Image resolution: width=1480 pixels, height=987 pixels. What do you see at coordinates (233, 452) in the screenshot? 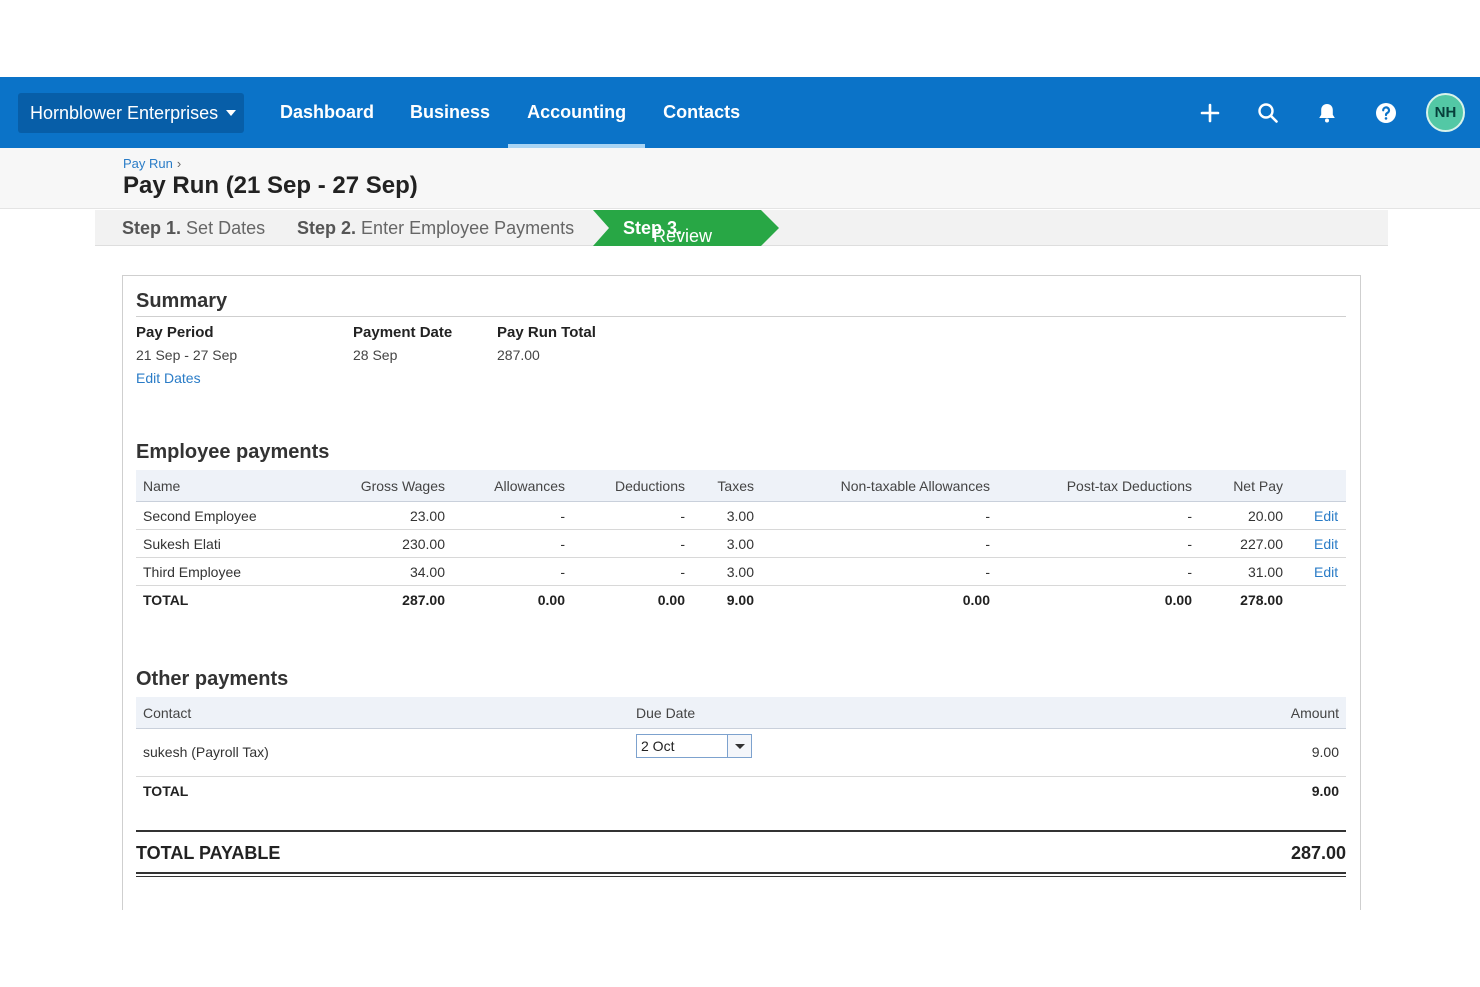
I see `employee-payments-title: Employee payments` at bounding box center [233, 452].